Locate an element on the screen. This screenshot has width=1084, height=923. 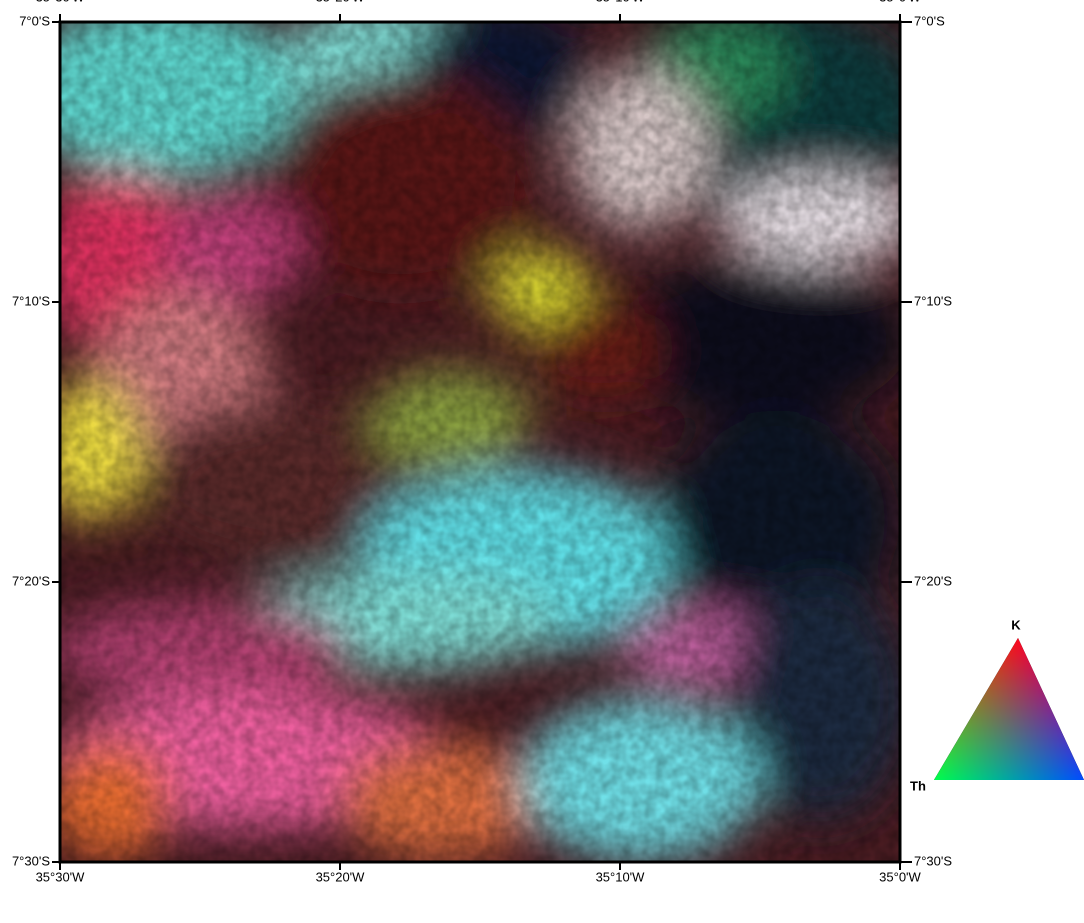
x-label-top: 35°20'W is located at coordinates (341, 2).